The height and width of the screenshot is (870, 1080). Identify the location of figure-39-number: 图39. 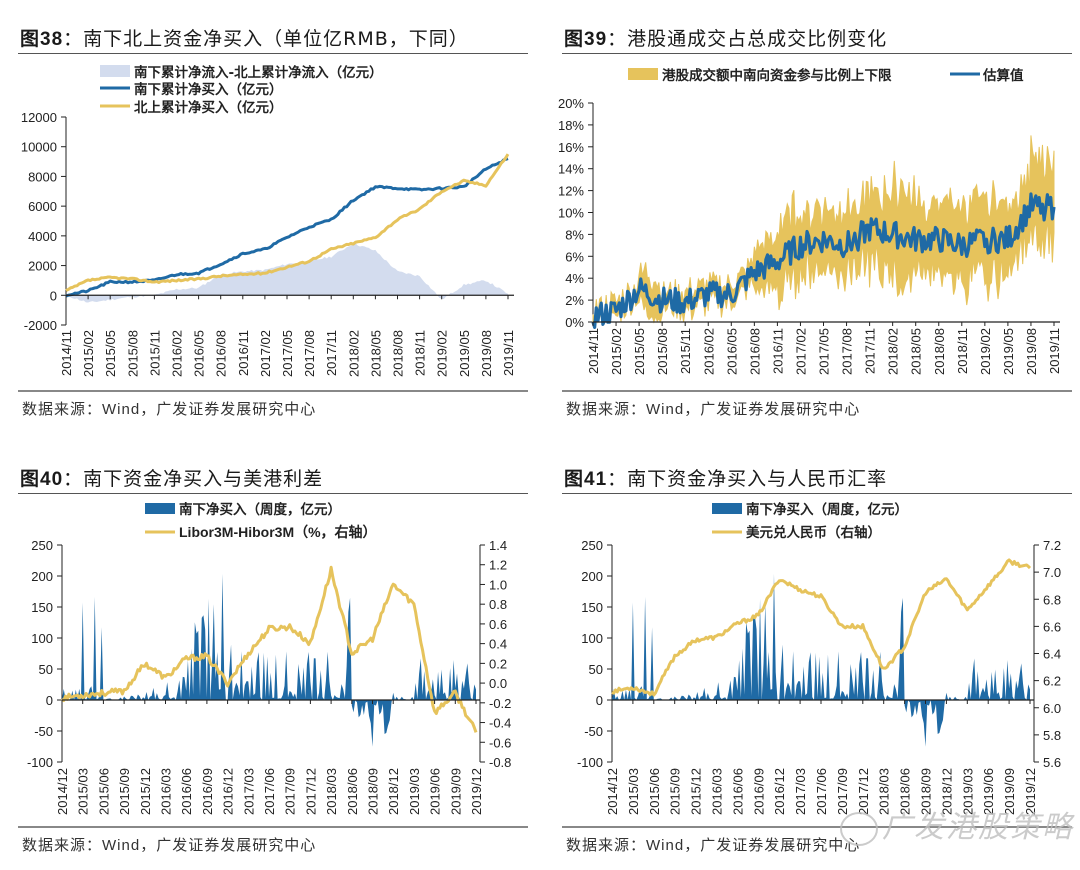
(586, 39).